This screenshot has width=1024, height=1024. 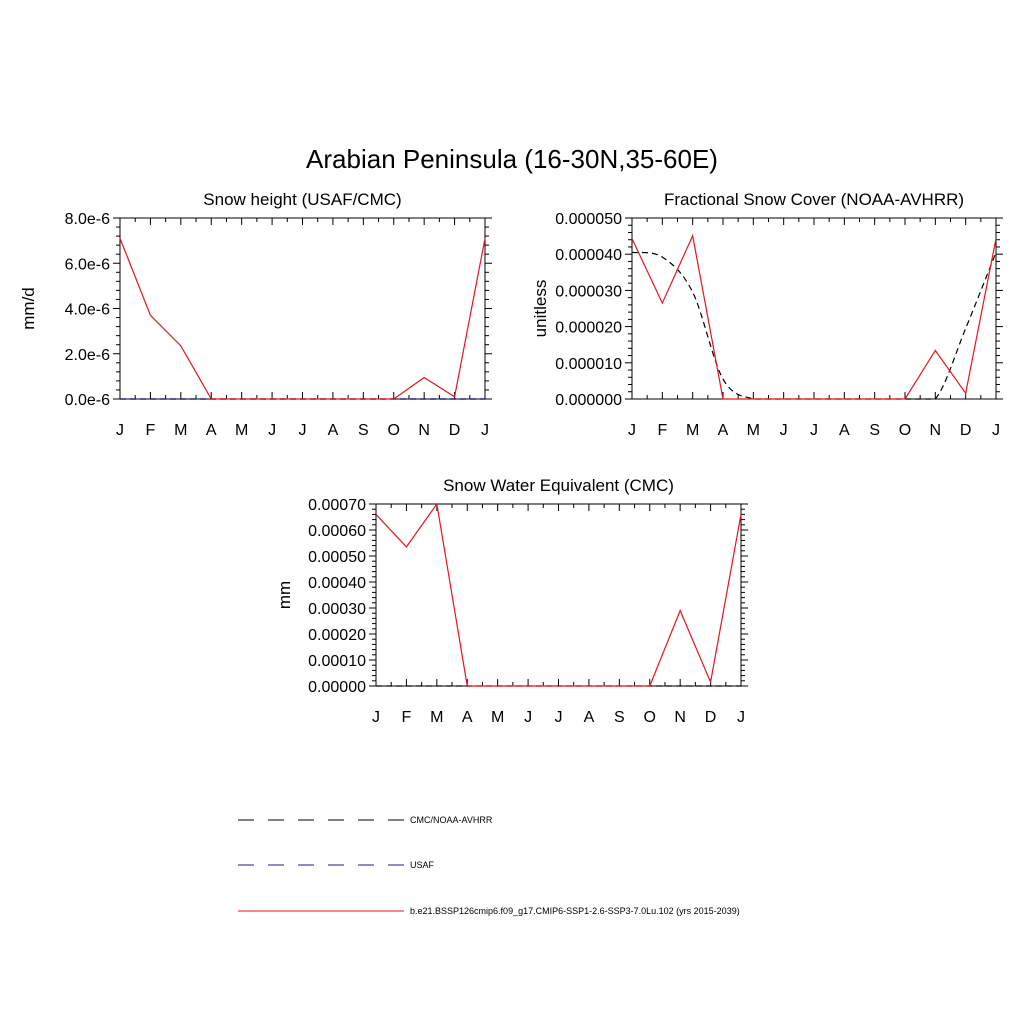 What do you see at coordinates (87, 310) in the screenshot?
I see `y-tick-label: 4.0e-6` at bounding box center [87, 310].